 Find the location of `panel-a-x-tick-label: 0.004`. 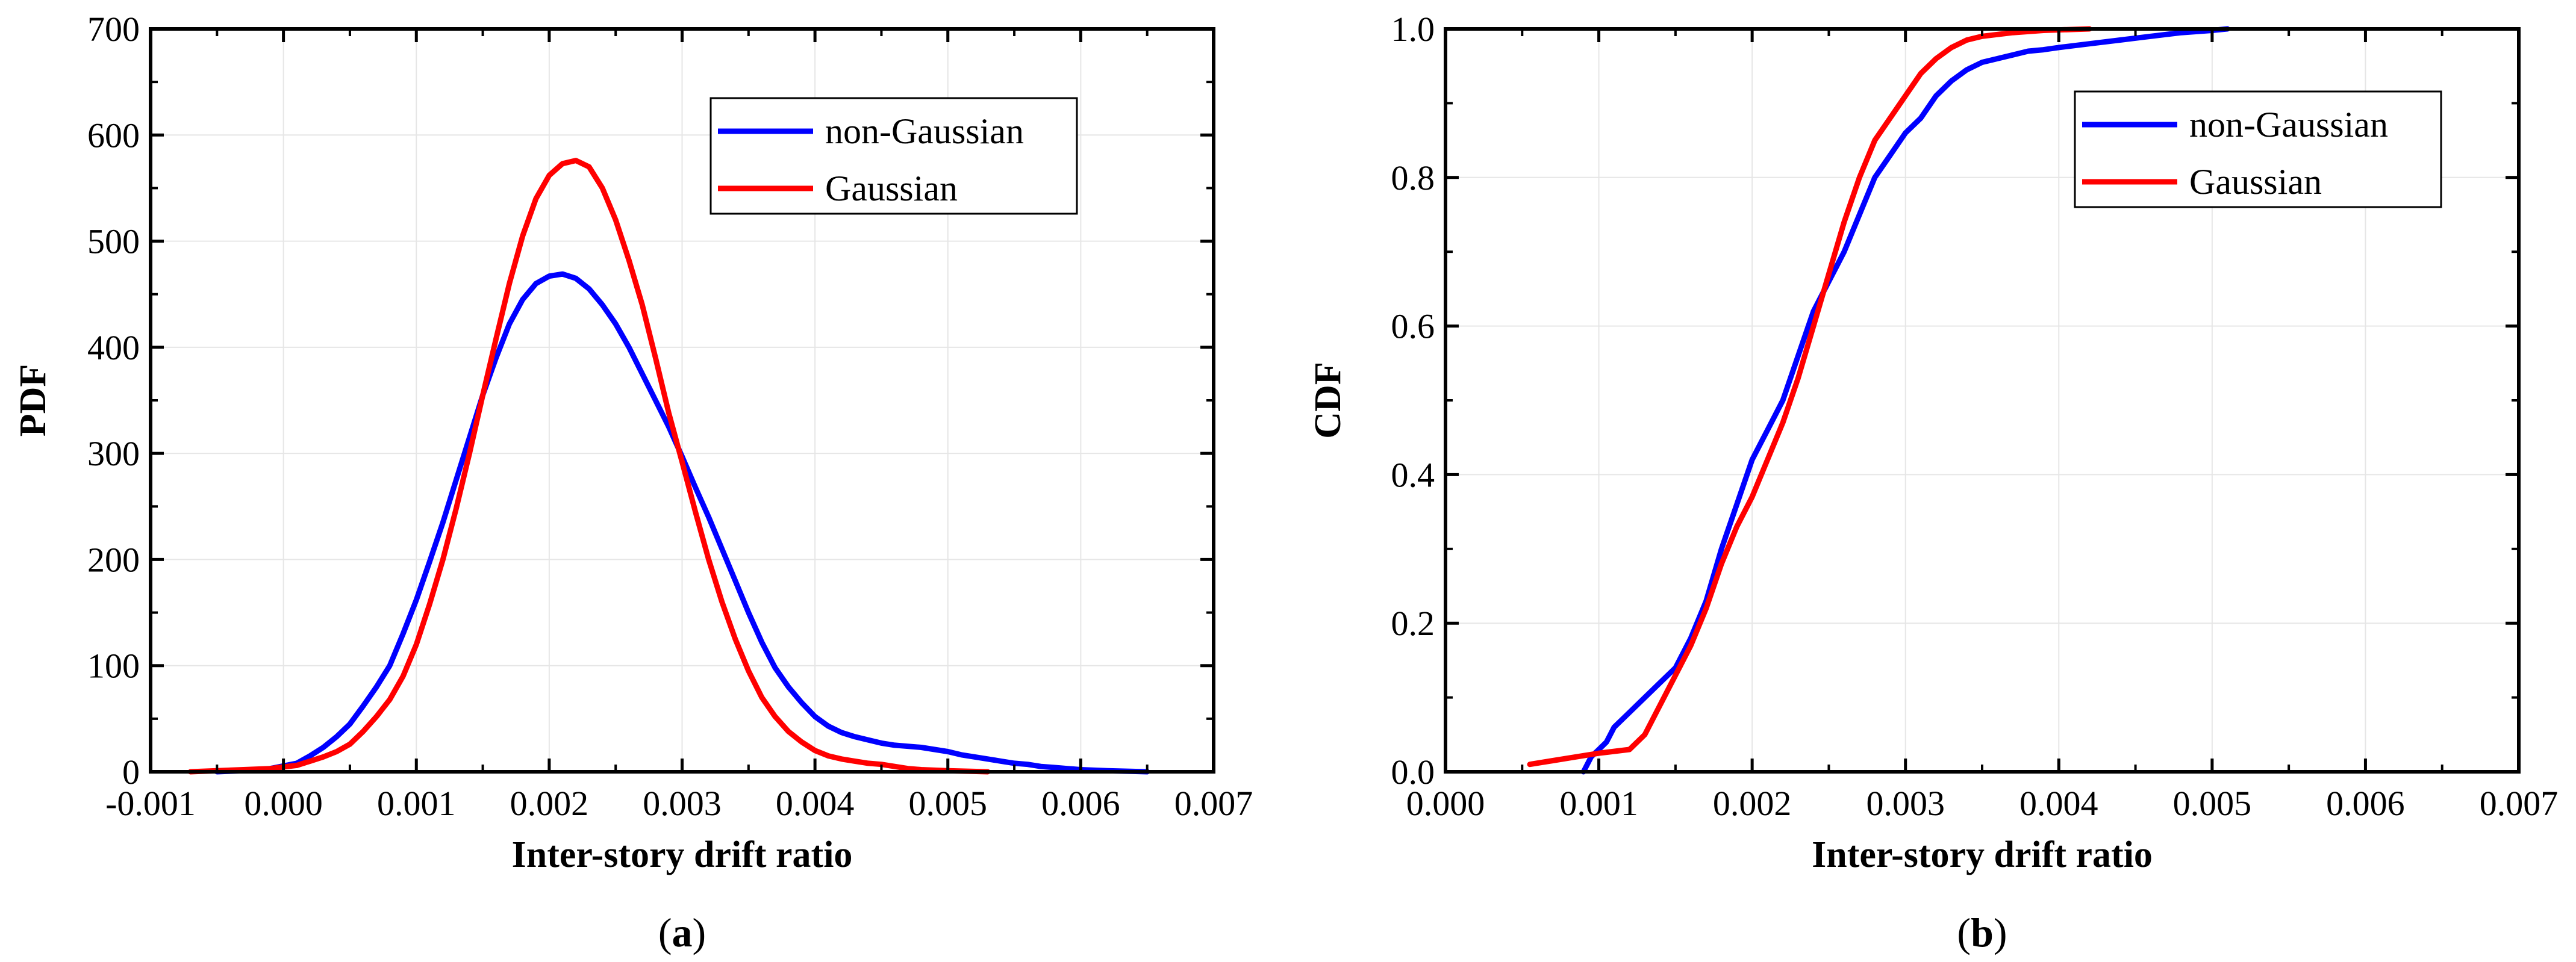

panel-a-x-tick-label: 0.004 is located at coordinates (815, 803).